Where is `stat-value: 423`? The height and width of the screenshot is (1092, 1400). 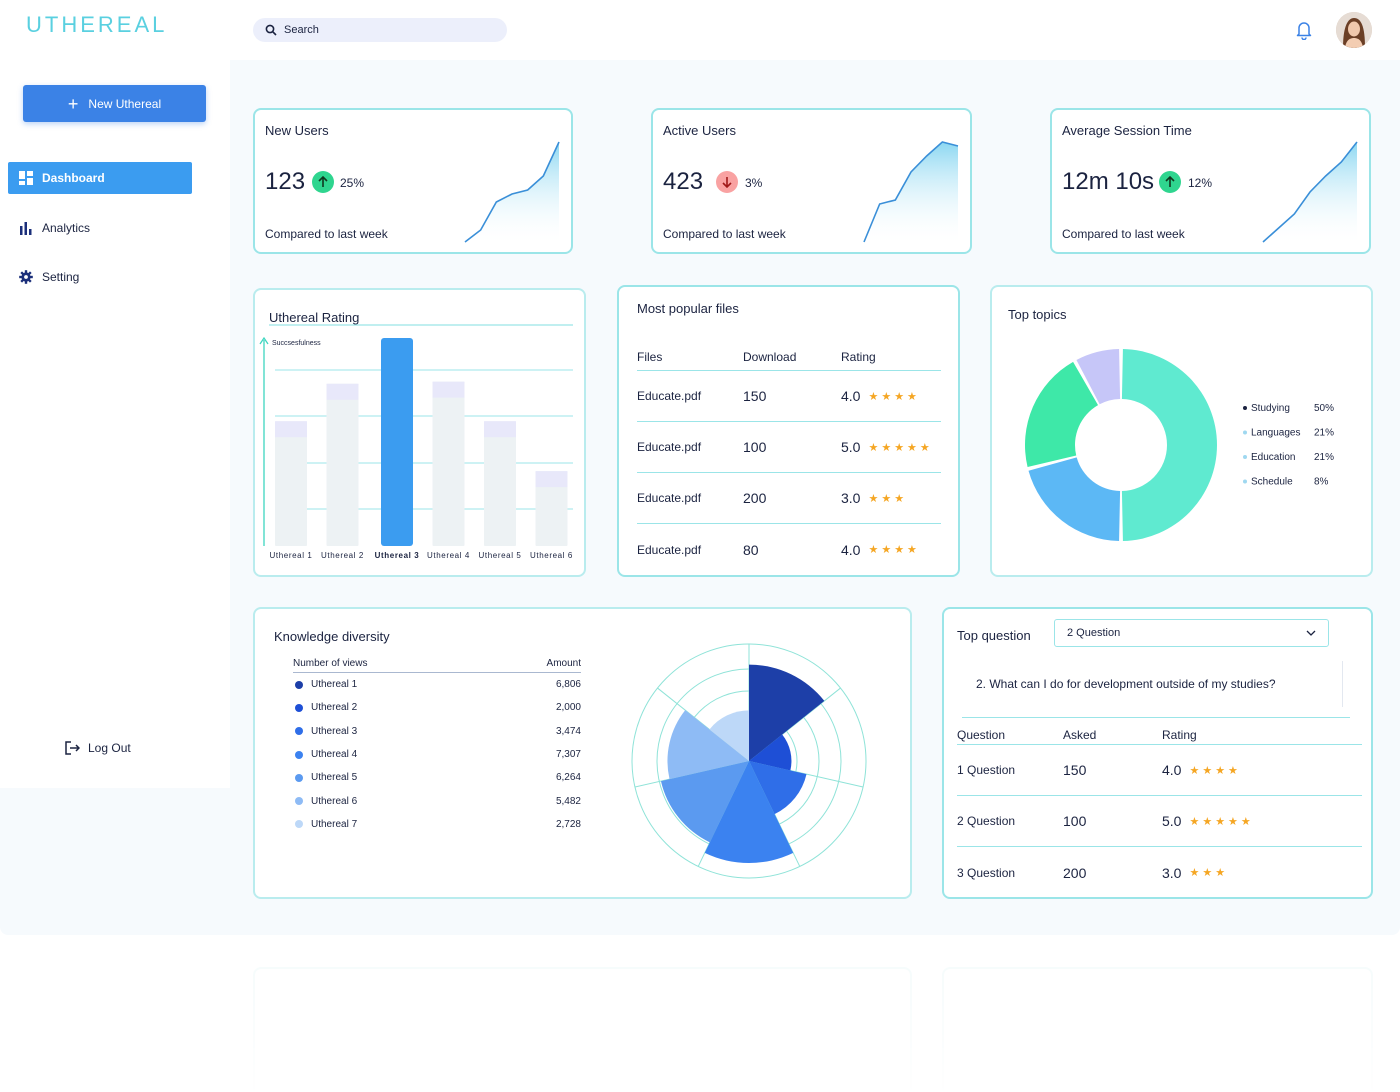
stat-value: 423 is located at coordinates (683, 181).